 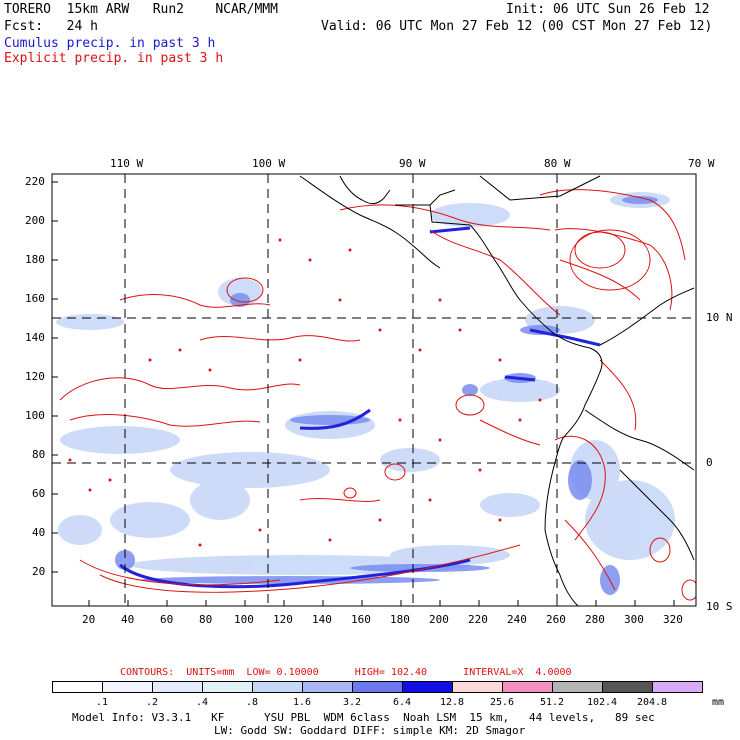 I want to click on forecast-hour: Fcst: 24 h, so click(x=51, y=26).